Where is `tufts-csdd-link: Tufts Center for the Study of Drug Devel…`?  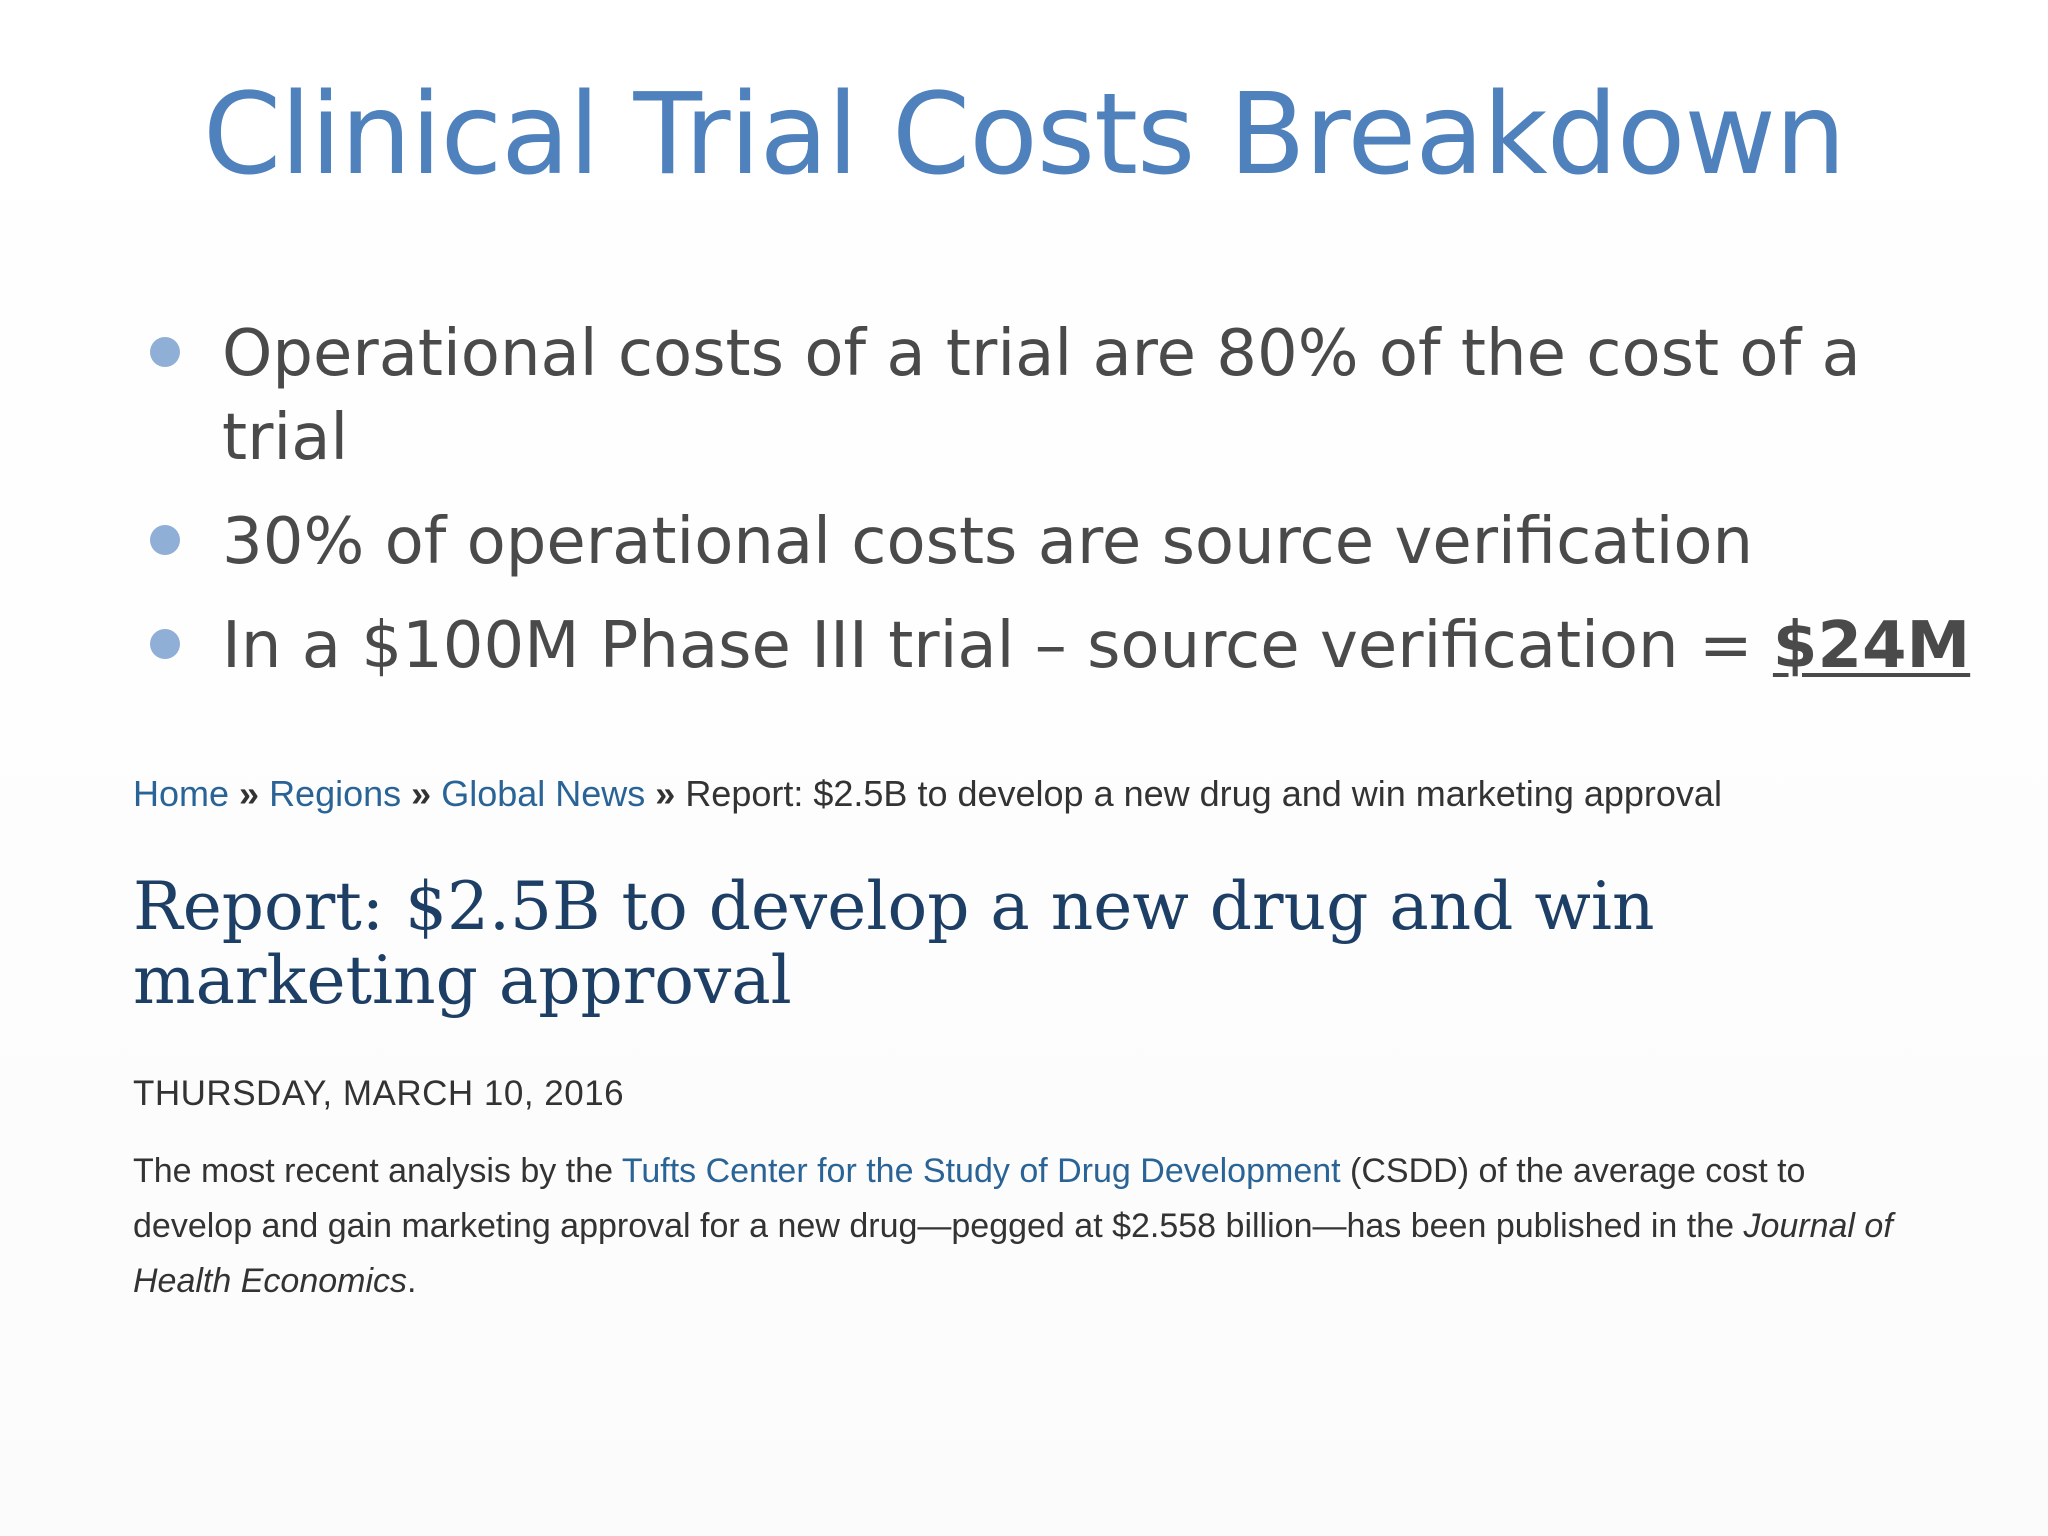
tufts-csdd-link: Tufts Center for the Study of Drug Devel… is located at coordinates (981, 1171).